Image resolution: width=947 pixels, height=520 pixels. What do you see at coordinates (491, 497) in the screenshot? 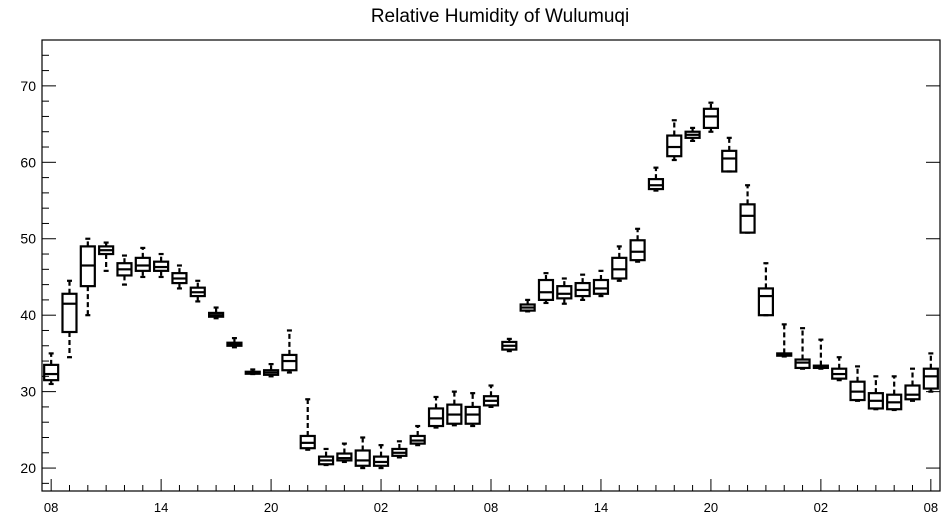
I see `x-axis: 08 14 20 02 08 14 20 02 08` at bounding box center [491, 497].